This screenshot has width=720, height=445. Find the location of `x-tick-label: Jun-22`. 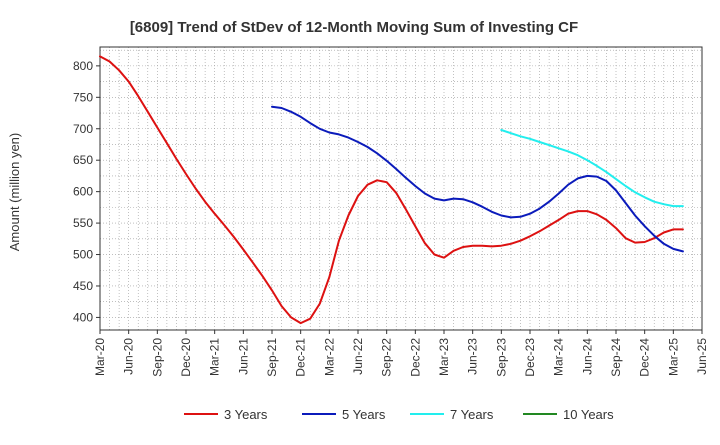

x-tick-label: Jun-22 is located at coordinates (358, 356).